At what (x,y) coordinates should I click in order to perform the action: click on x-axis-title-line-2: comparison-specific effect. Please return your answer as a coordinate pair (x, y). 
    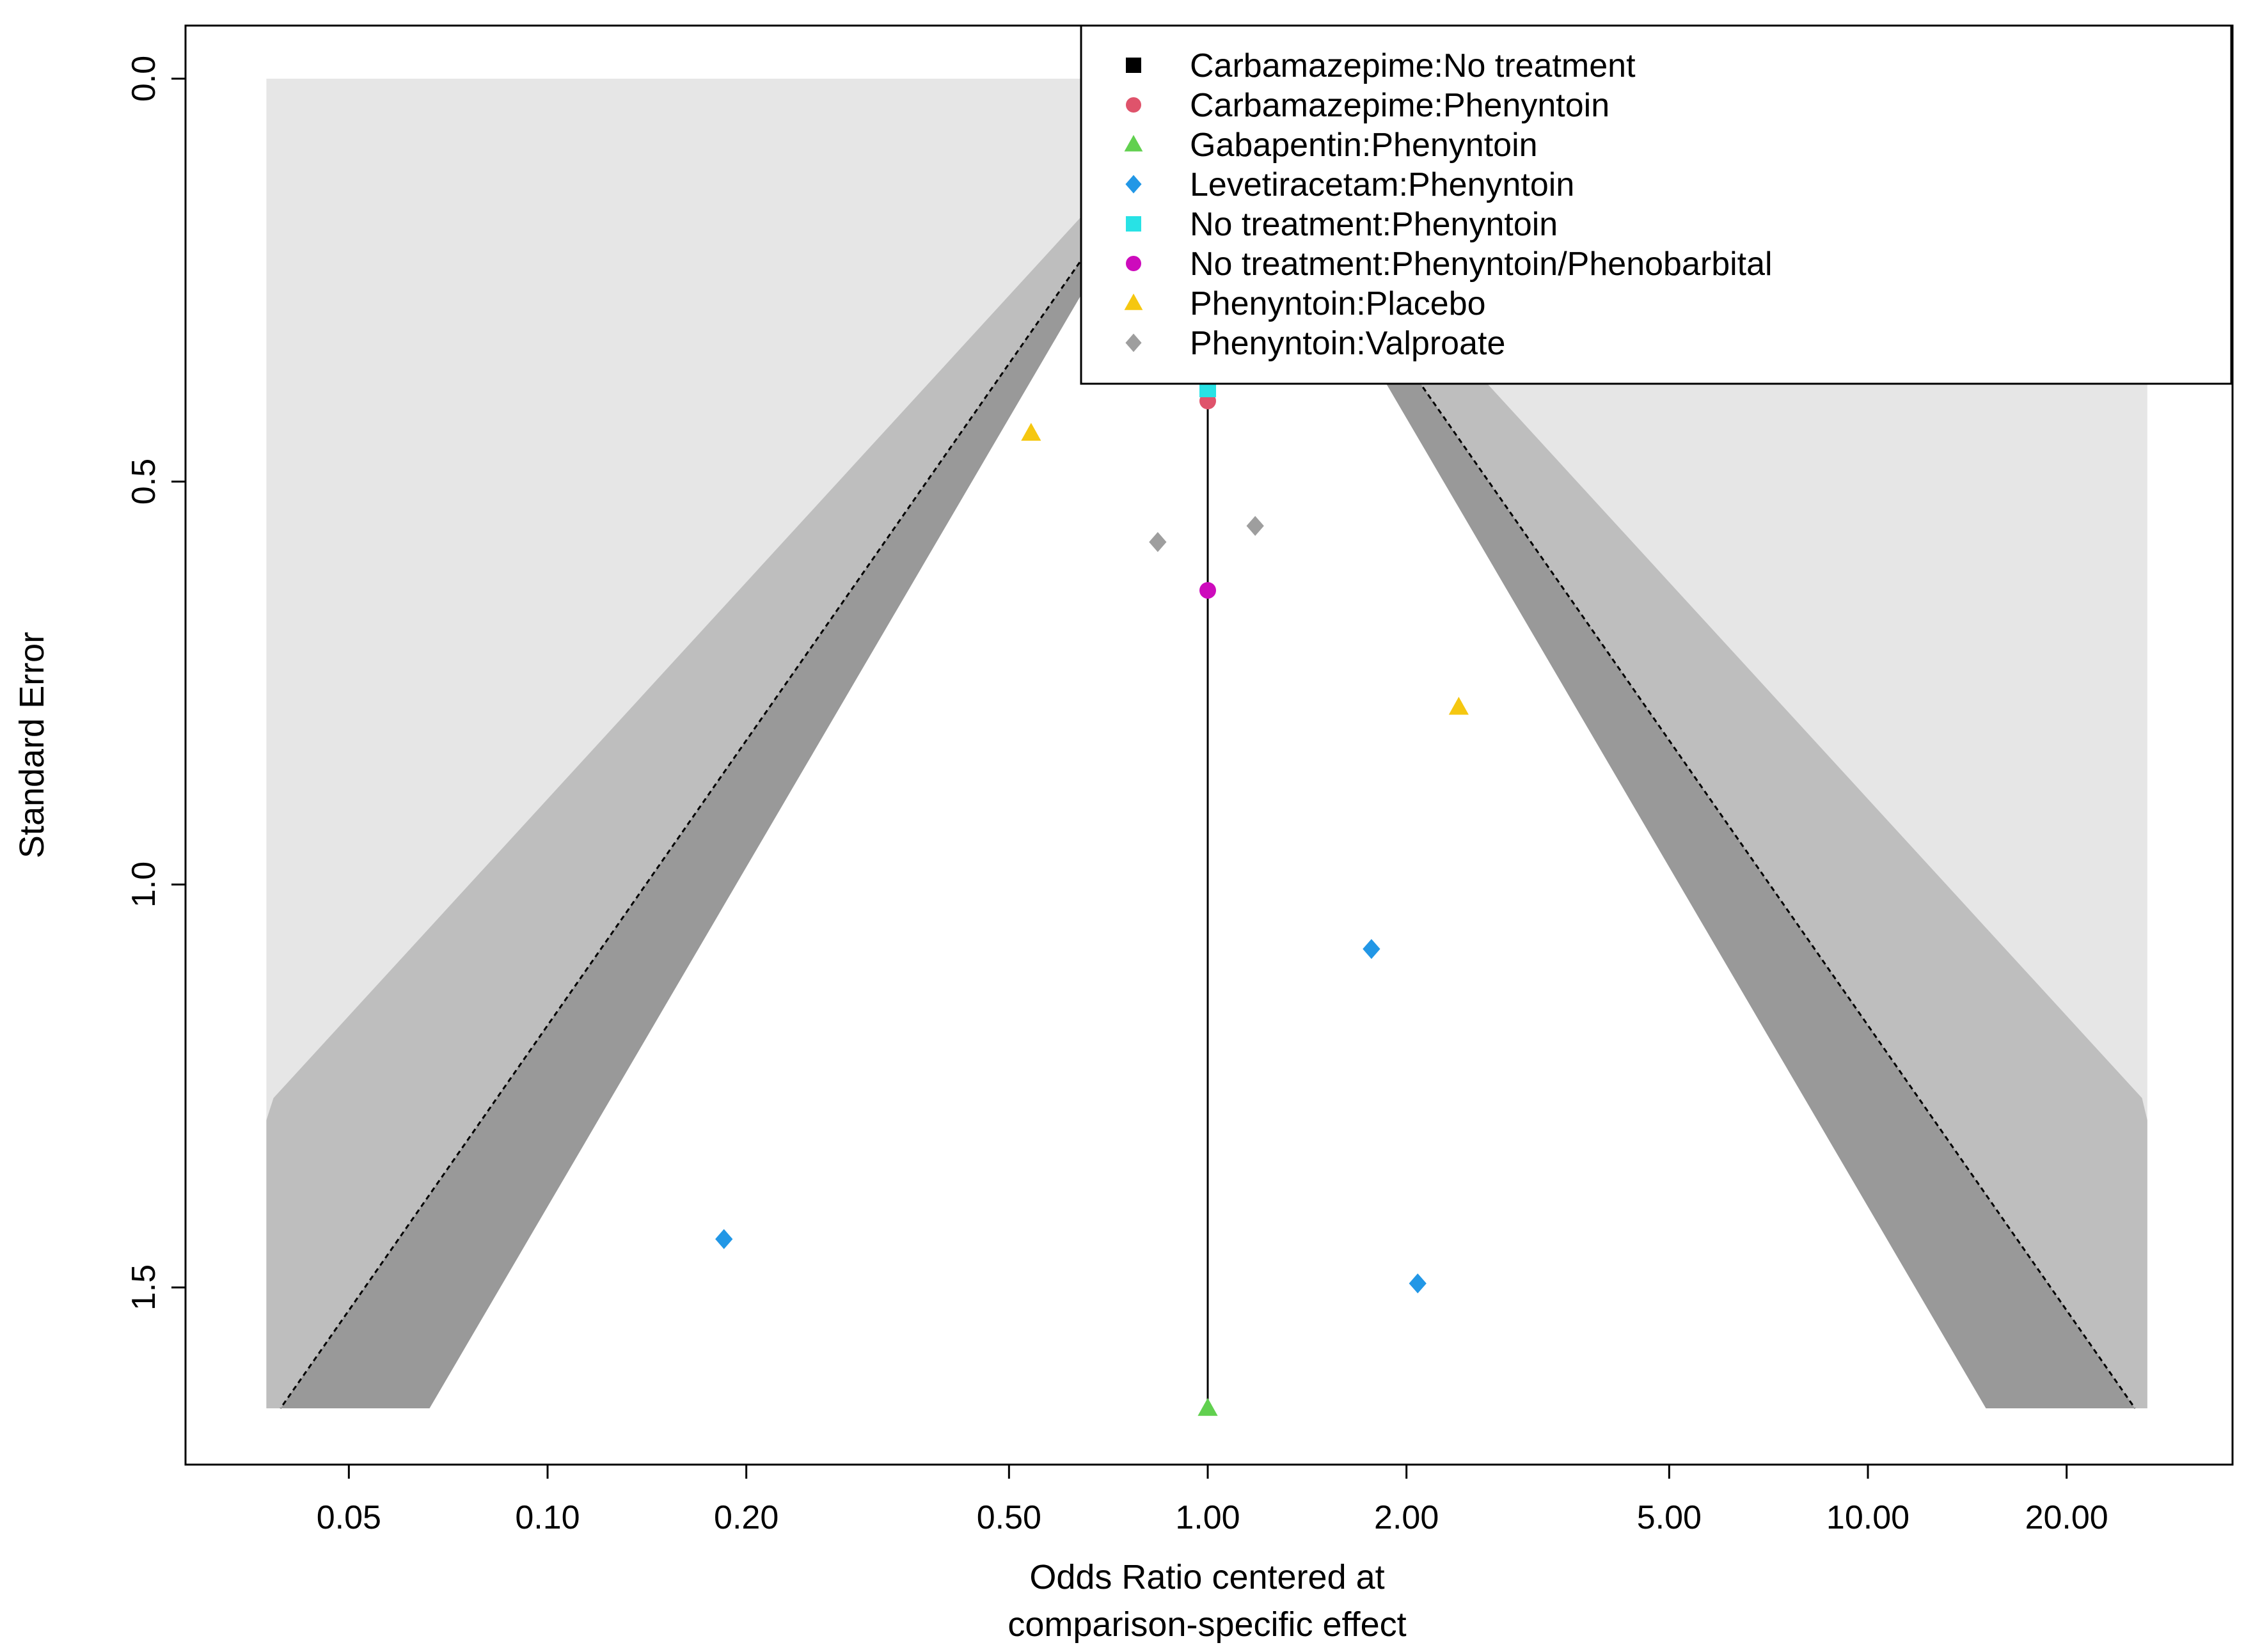
    Looking at the image, I should click on (1207, 1625).